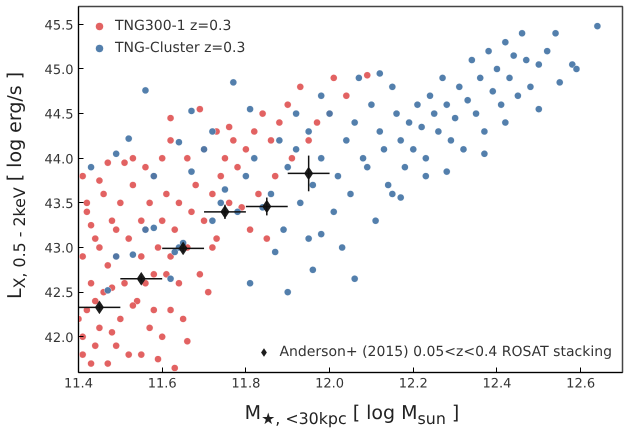  I want to click on legend-label: TNG300-1 z=0.3, so click(173, 26).